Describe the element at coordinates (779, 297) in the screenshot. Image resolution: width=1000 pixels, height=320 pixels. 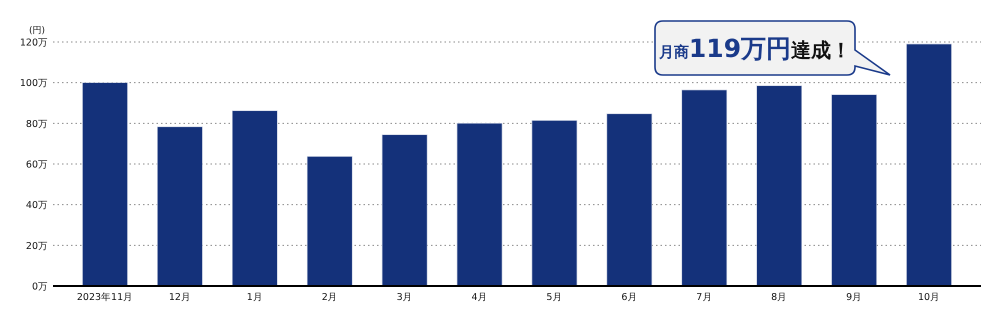
I see `x-tick-label: 8月` at that location.